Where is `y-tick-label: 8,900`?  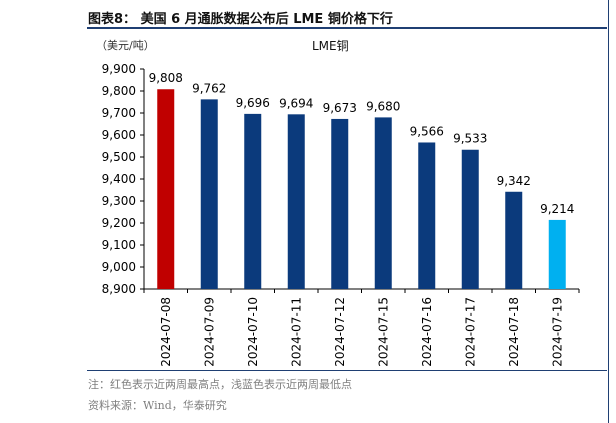 y-tick-label: 8,900 is located at coordinates (119, 289).